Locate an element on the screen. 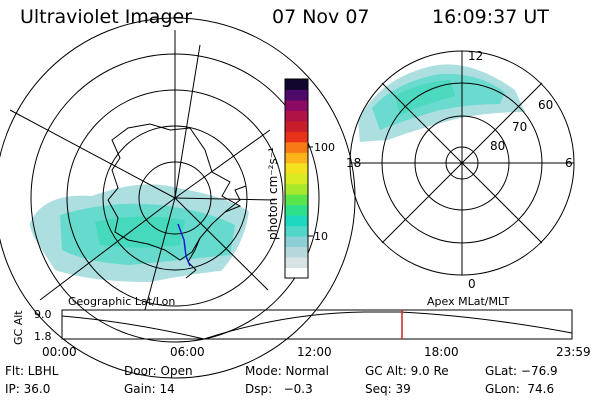  mlat-label-60: 60 is located at coordinates (545, 105).